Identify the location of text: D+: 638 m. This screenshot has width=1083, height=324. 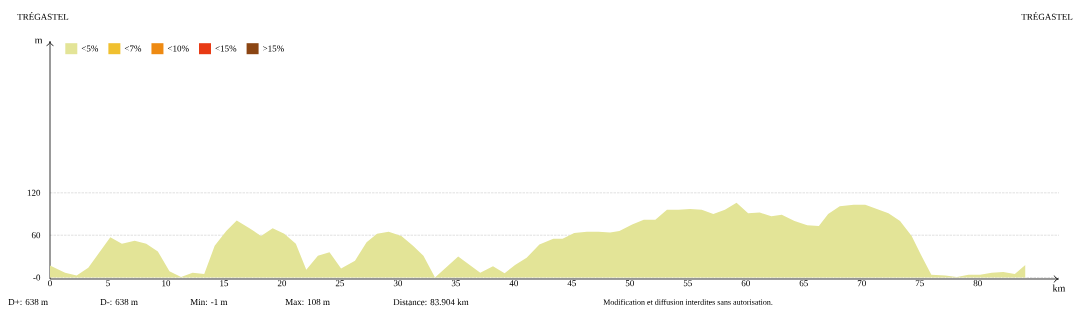
(28, 302).